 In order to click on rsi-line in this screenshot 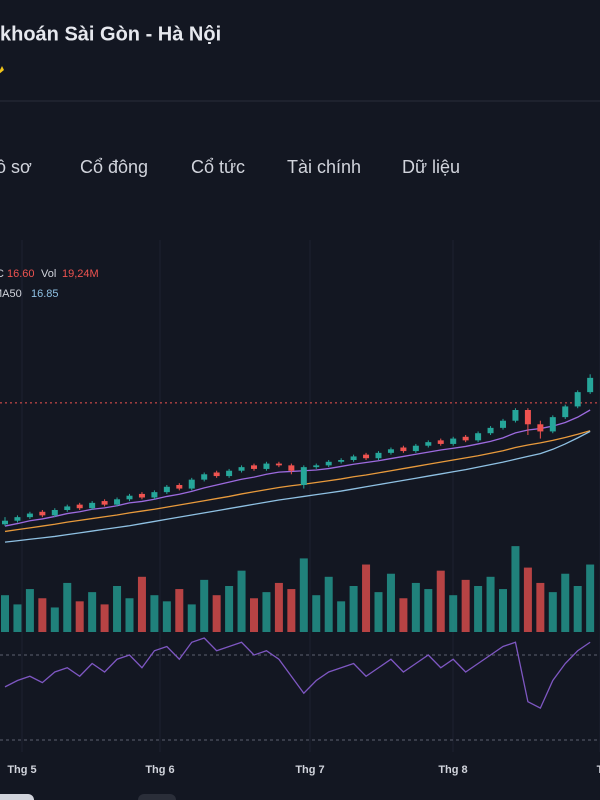, I will do `click(297, 673)`.